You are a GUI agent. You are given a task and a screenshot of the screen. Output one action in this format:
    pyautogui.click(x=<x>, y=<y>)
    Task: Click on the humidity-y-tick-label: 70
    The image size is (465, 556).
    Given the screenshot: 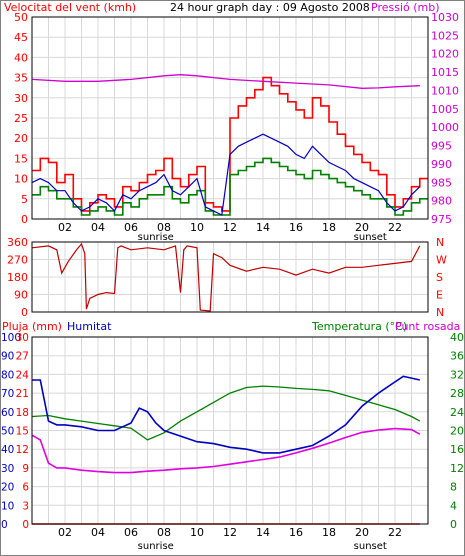 What is the action you would take?
    pyautogui.click(x=7, y=394)
    